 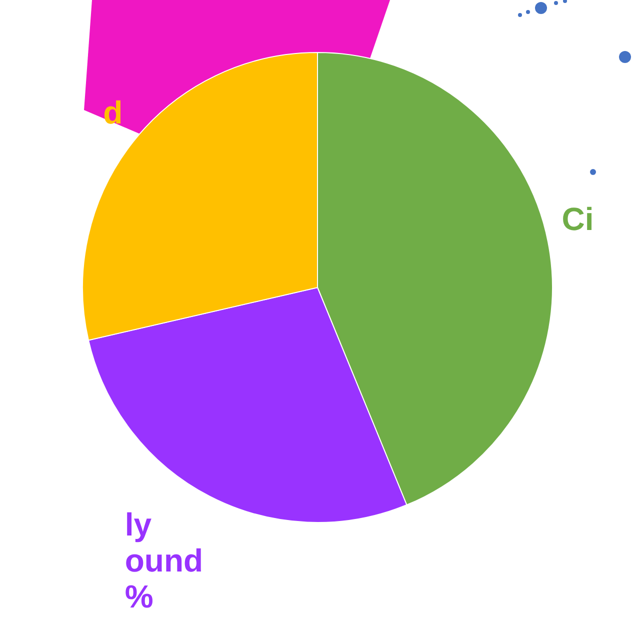 I want to click on slice-label: ly ound %, so click(x=164, y=560).